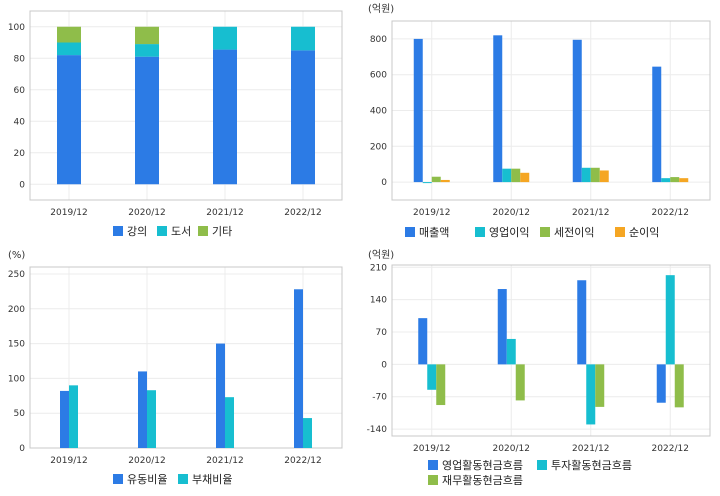 Image resolution: width=720 pixels, height=496 pixels. What do you see at coordinates (377, 430) in the screenshot?
I see `y-tick-label: -140` at bounding box center [377, 430].